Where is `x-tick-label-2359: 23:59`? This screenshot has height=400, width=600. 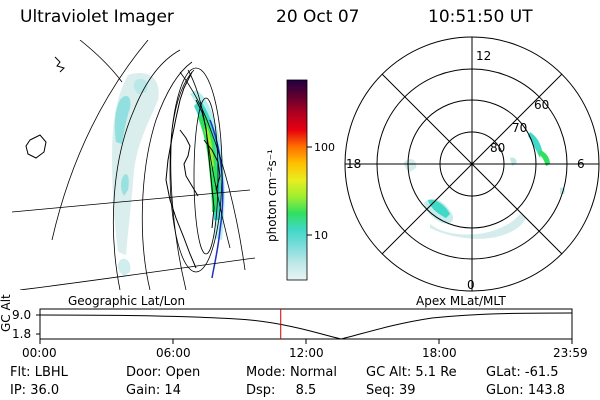
x-tick-label-2359: 23:59 is located at coordinates (570, 353).